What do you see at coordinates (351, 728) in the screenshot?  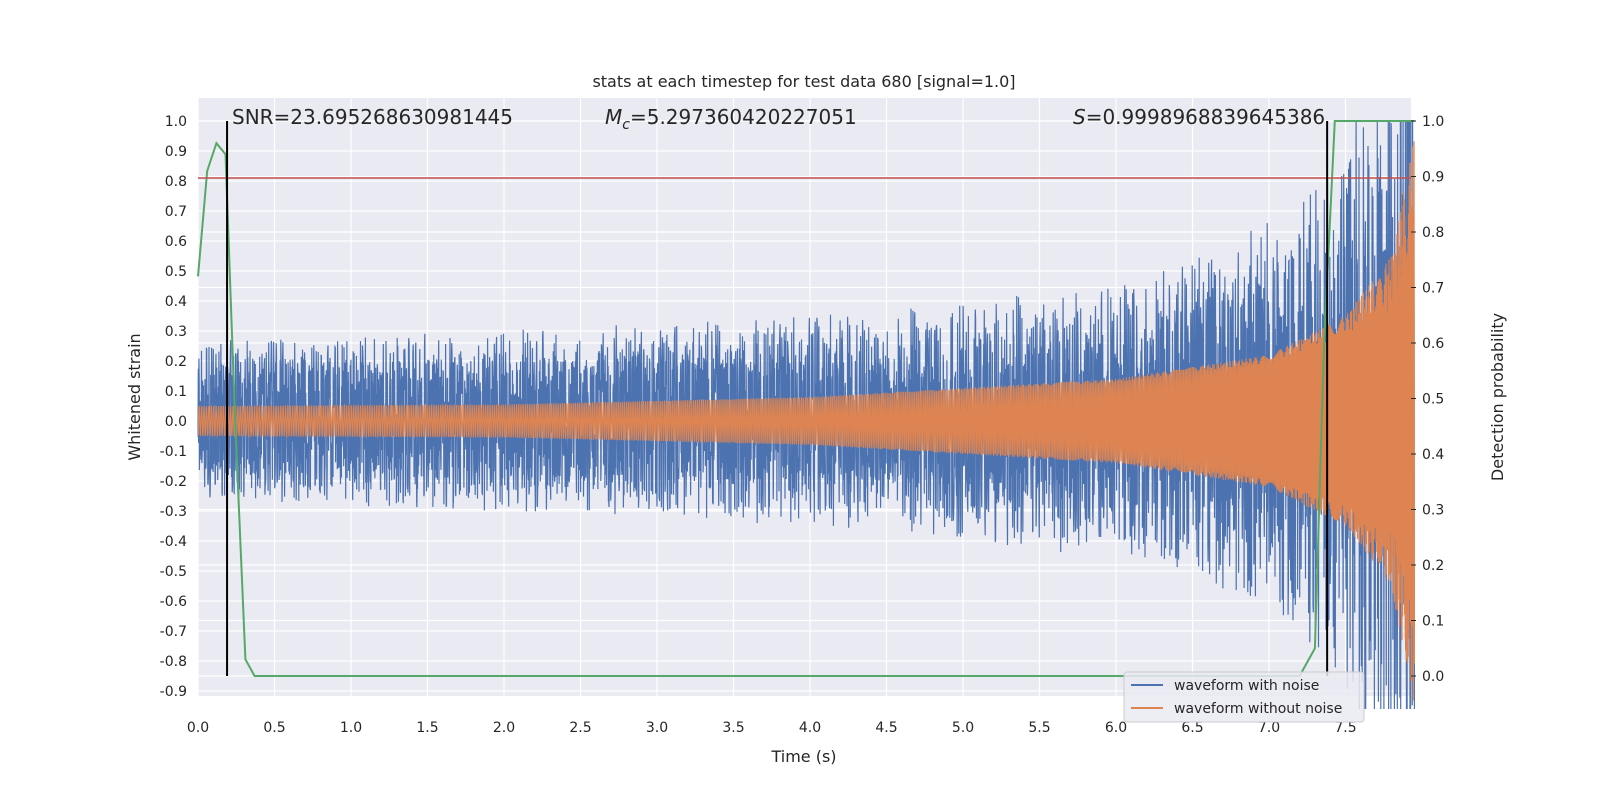 I see `x-tick-label: 1.0` at bounding box center [351, 728].